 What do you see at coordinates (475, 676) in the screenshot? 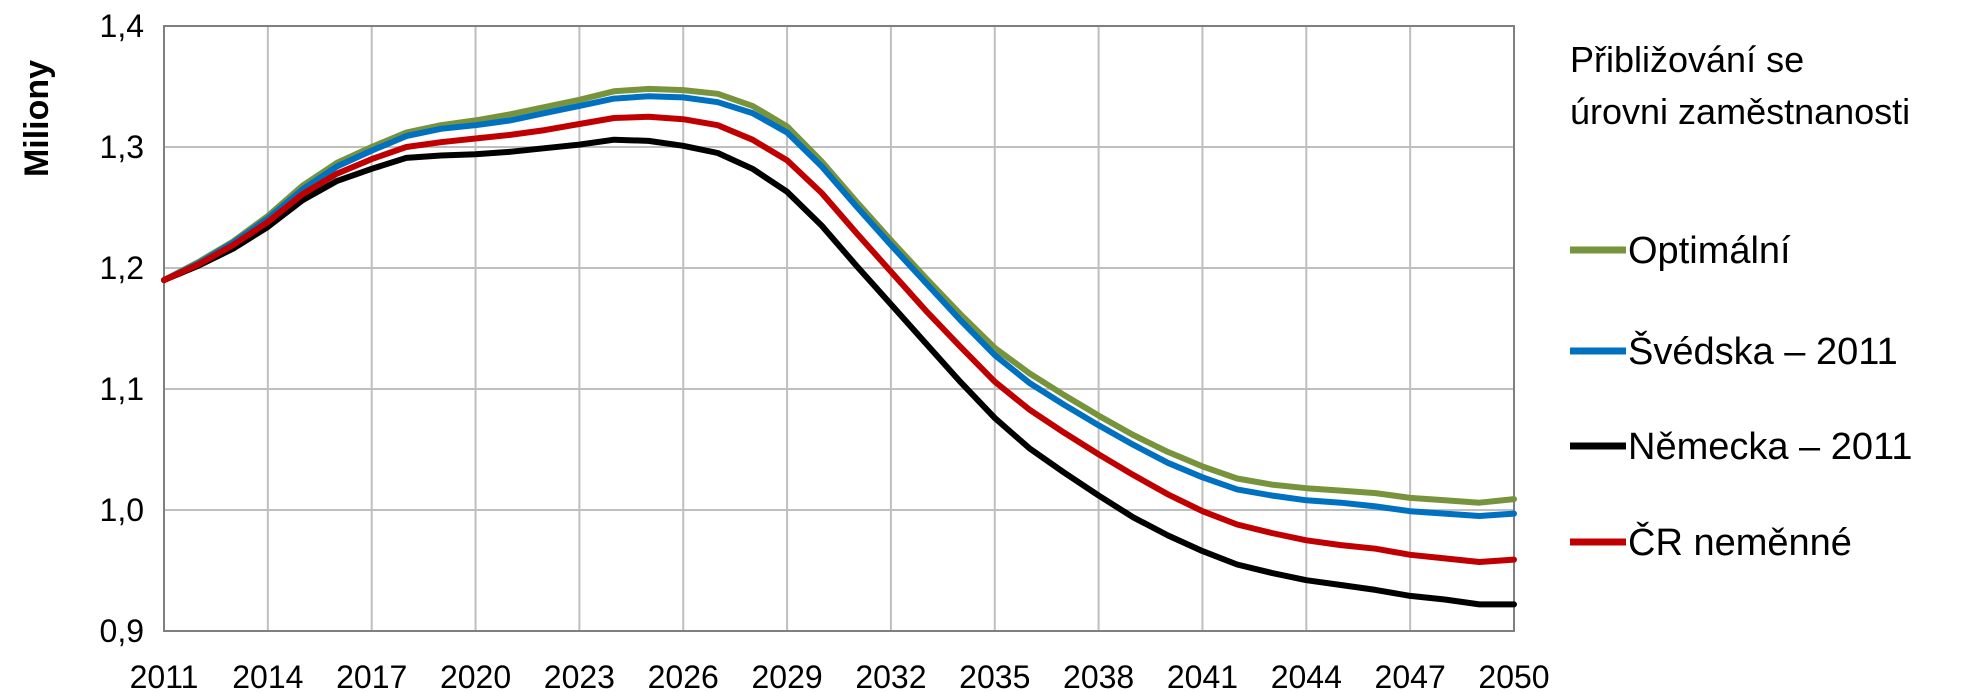
I see `x-tick-label: 2020` at bounding box center [475, 676].